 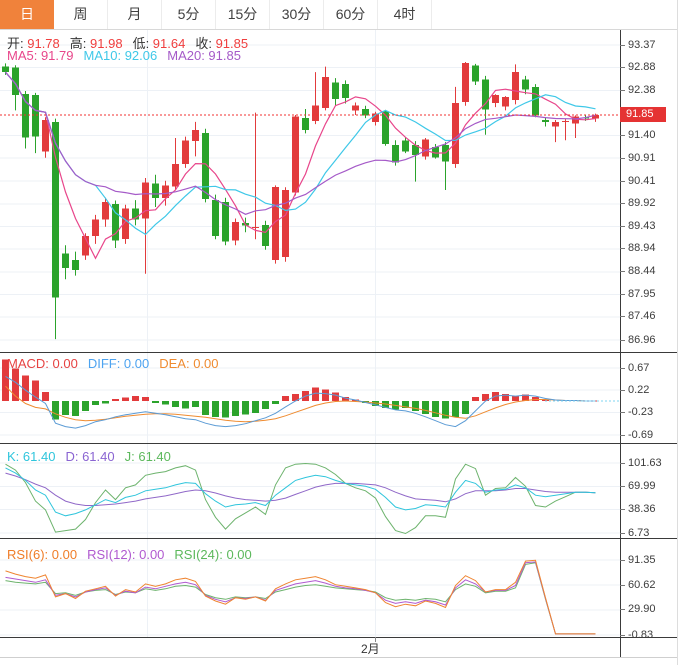 I want to click on readout-item: MA10: 92.06, so click(x=120, y=55).